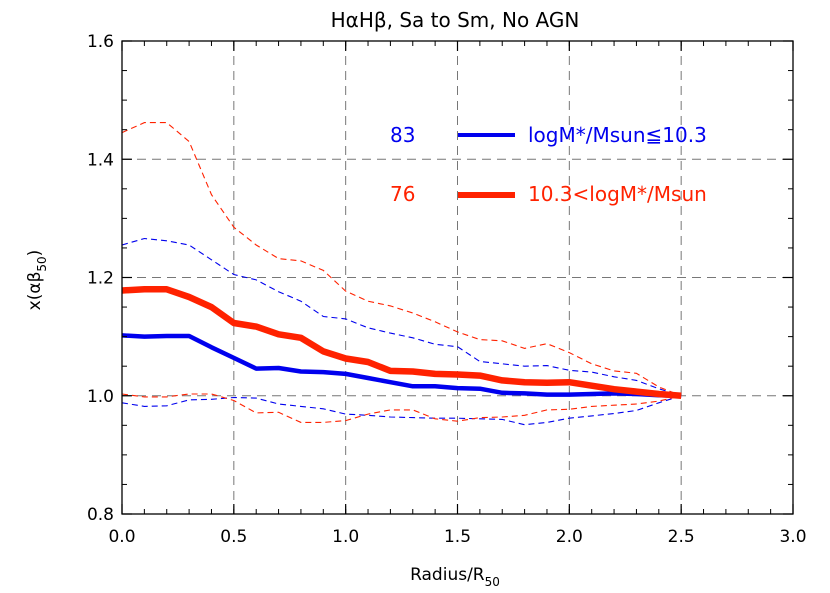 The height and width of the screenshot is (593, 830). I want to click on y-tick-label: 1.4, so click(100, 160).